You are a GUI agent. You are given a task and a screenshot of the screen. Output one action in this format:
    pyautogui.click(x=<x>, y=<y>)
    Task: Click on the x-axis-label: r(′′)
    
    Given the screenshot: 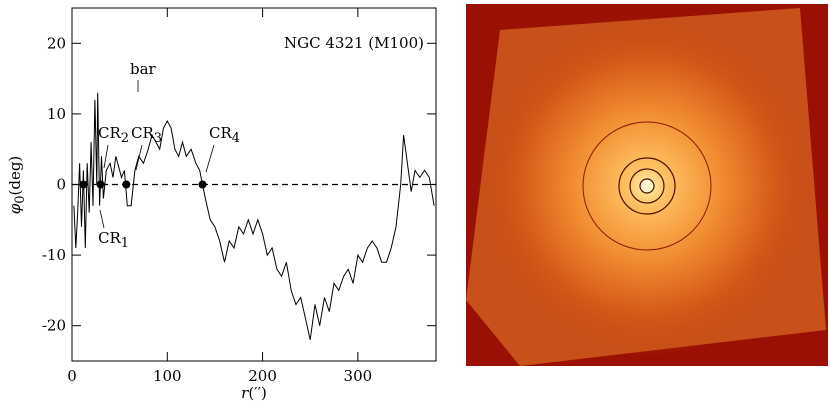 What is the action you would take?
    pyautogui.click(x=254, y=393)
    